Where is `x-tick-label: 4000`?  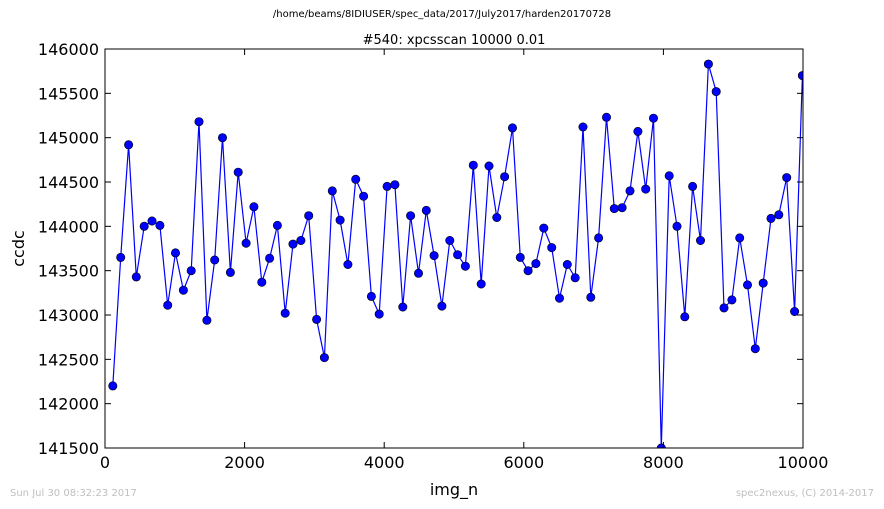
x-tick-label: 4000 is located at coordinates (384, 462).